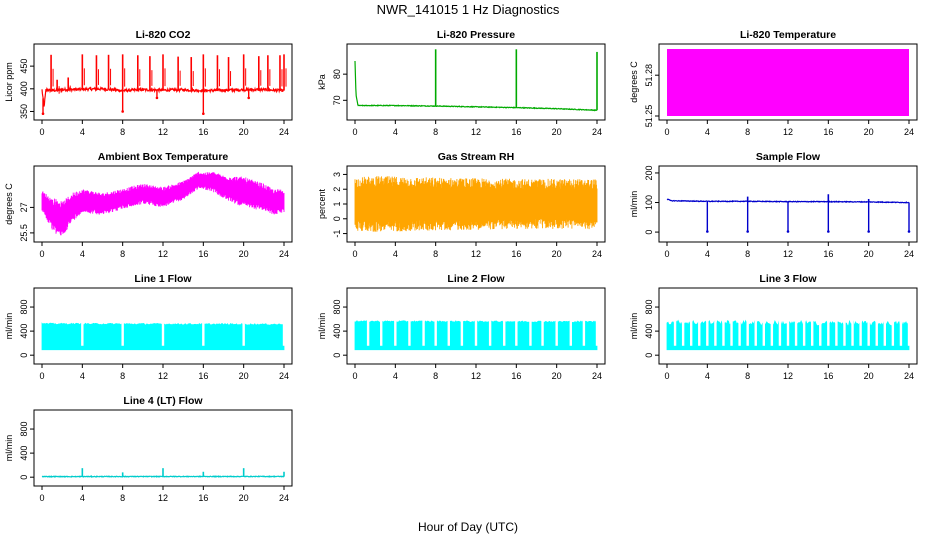 This screenshot has width=936, height=540. I want to click on panel-7: Line 1 Flow 0 4 8 12 16 20 24 0 400 800 ml/min, so click(148, 327).